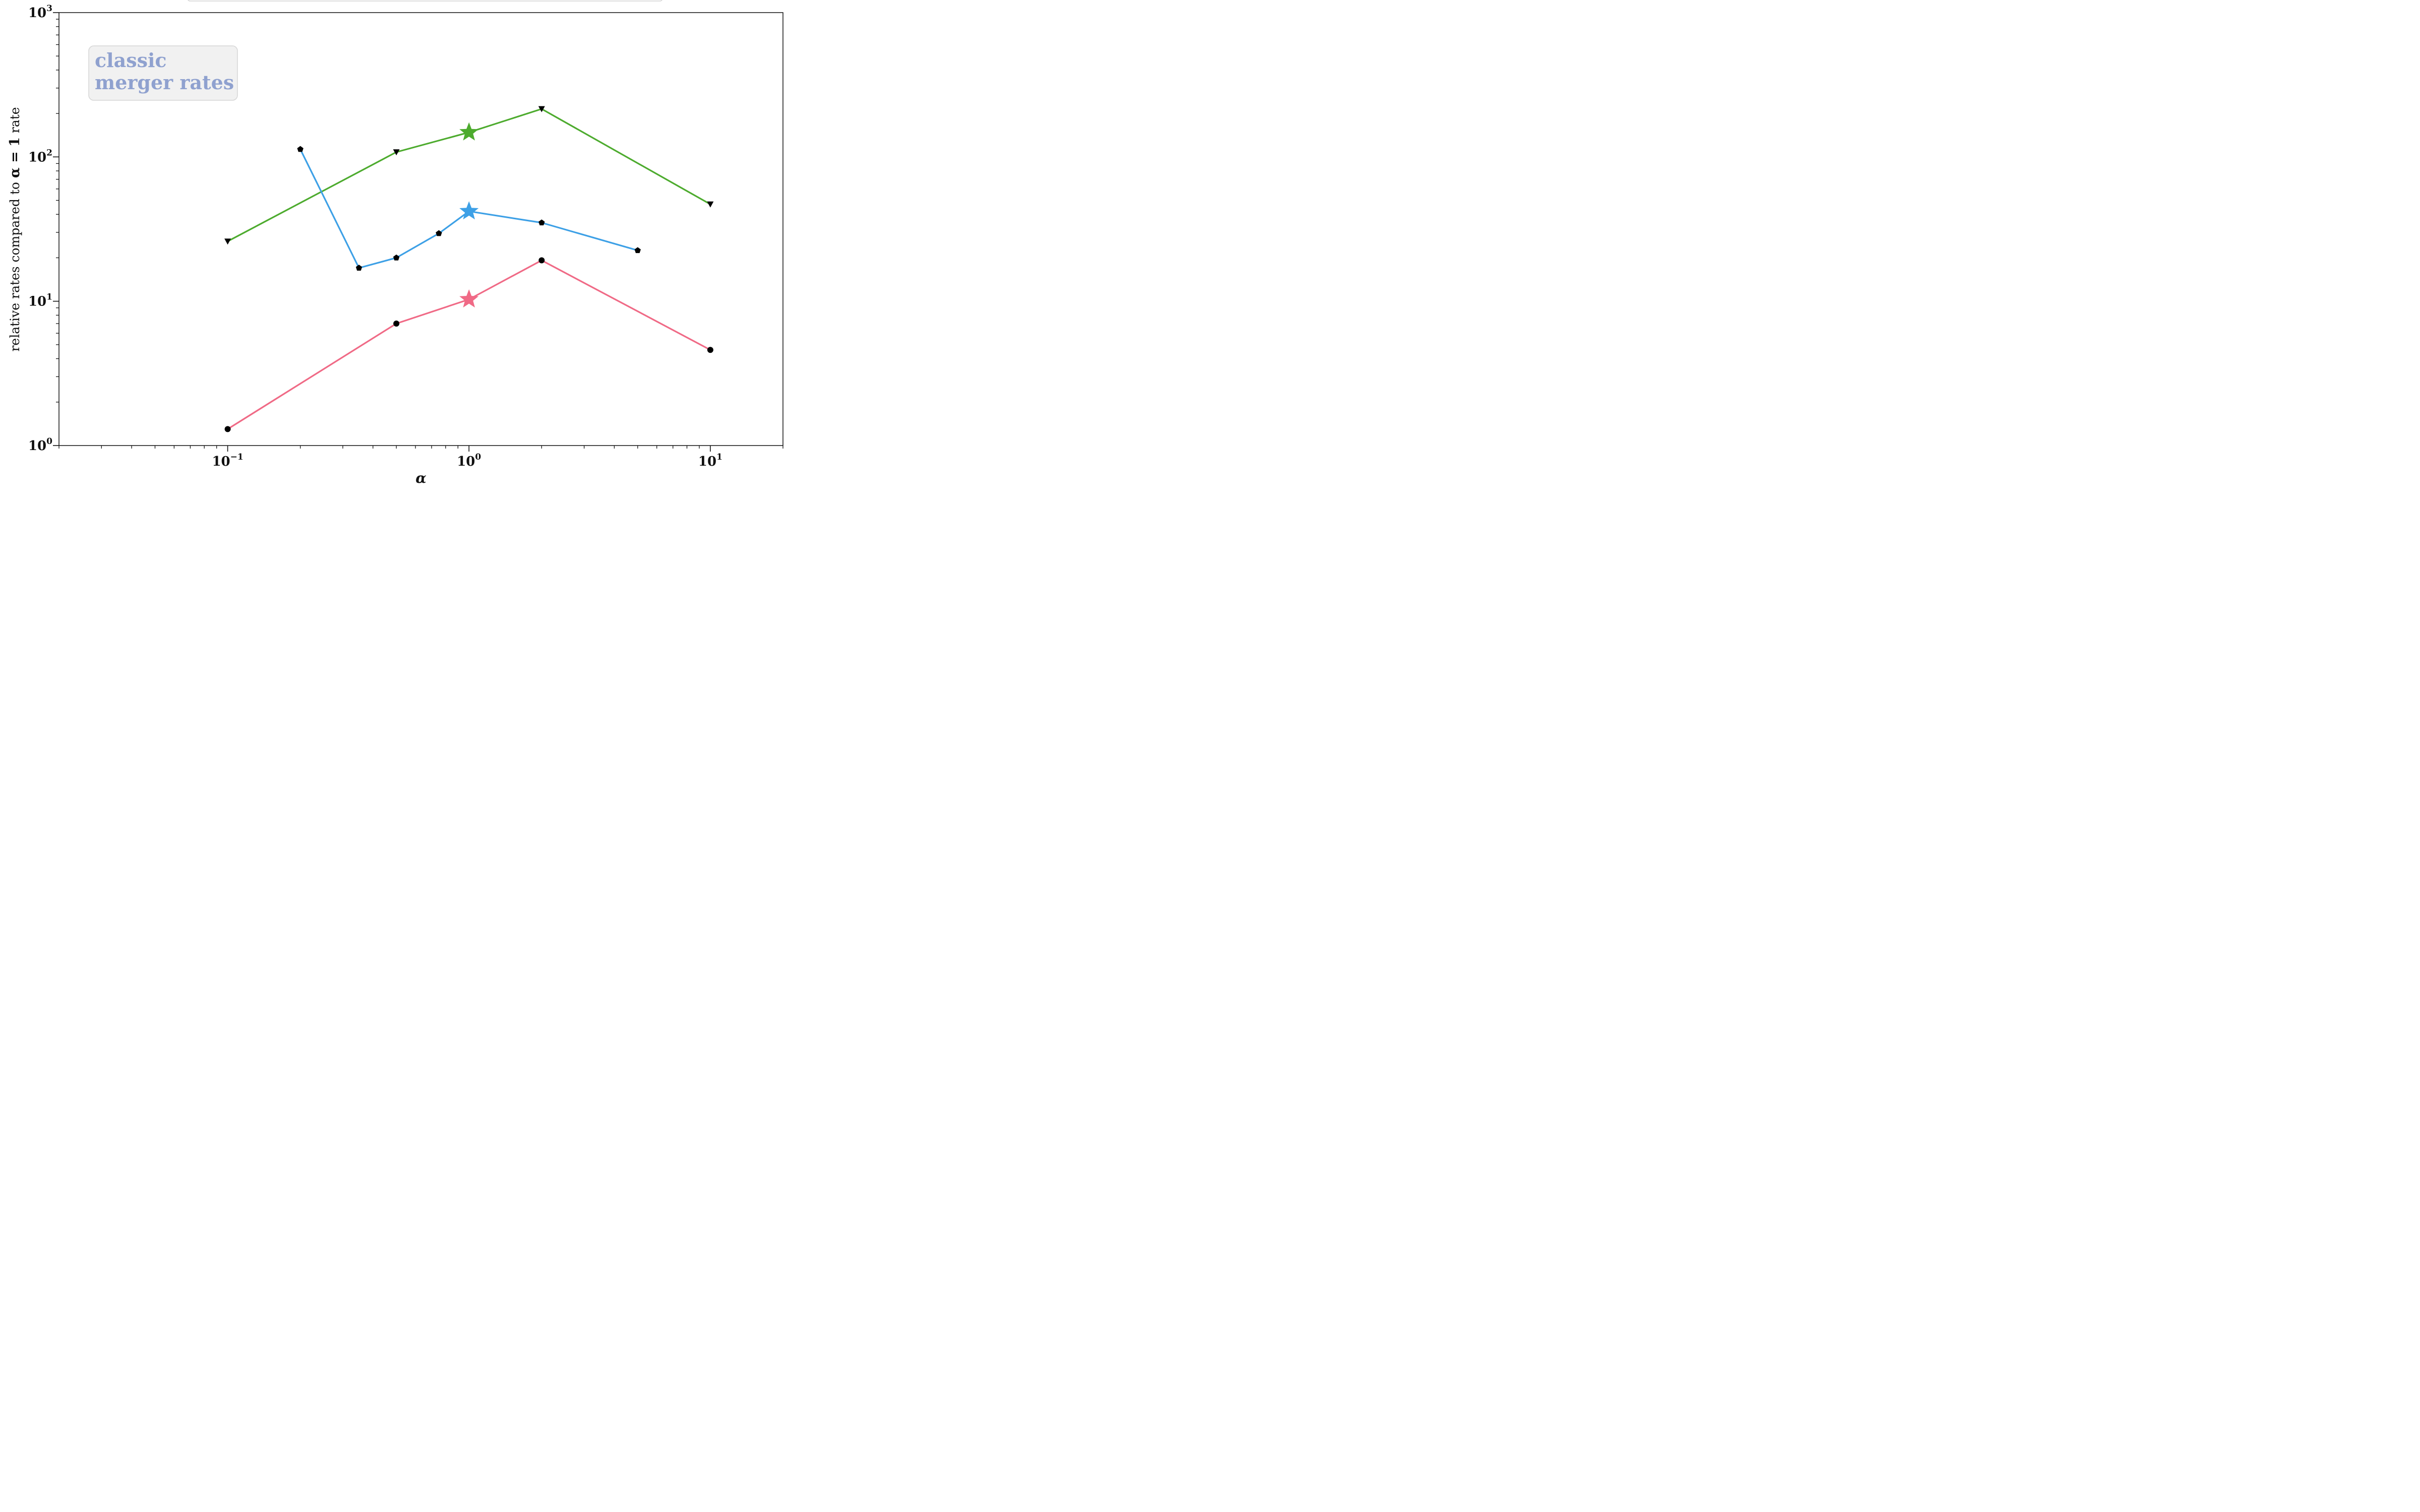 This screenshot has height=1512, width=2420. What do you see at coordinates (710, 461) in the screenshot?
I see `x-tick-label: 10¹` at bounding box center [710, 461].